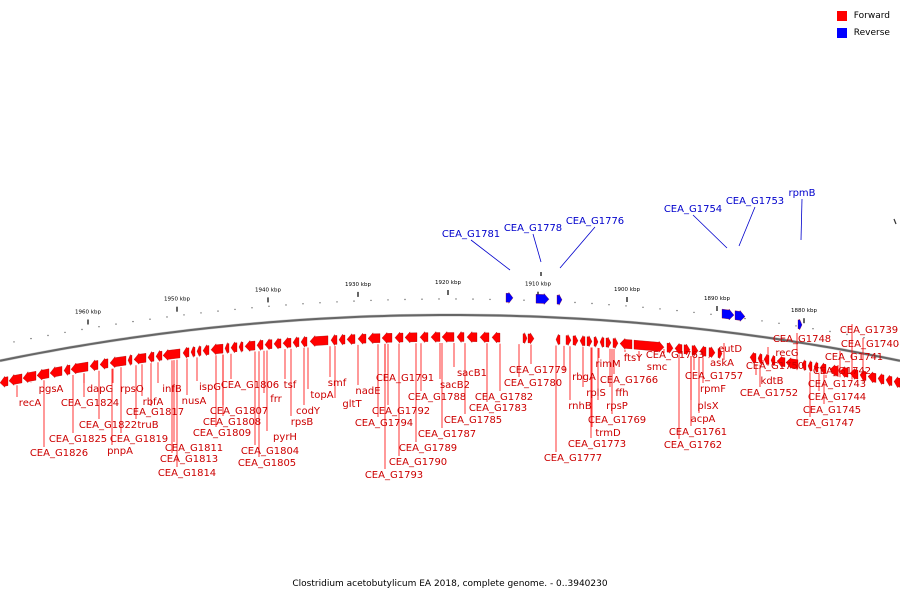  I want to click on gene-label-forward: CEA_G1742, so click(842, 371).